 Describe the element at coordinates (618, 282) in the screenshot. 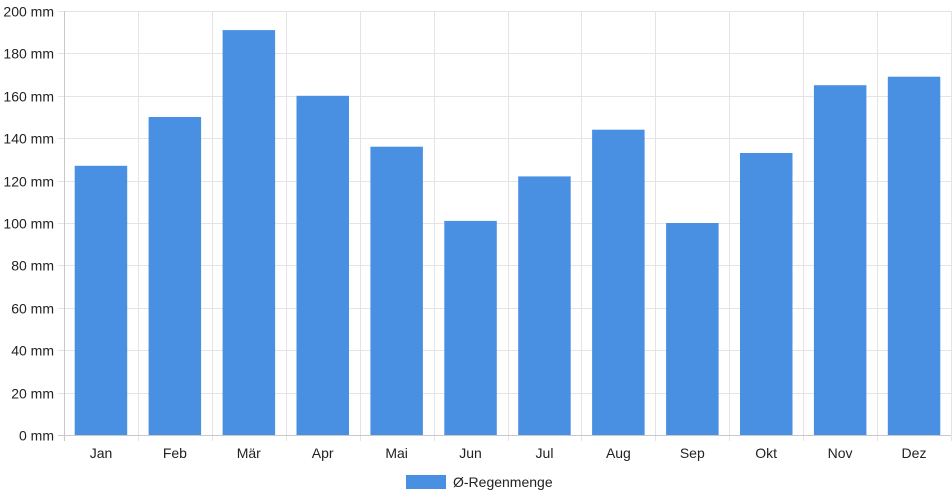

I see `bar-aug` at that location.